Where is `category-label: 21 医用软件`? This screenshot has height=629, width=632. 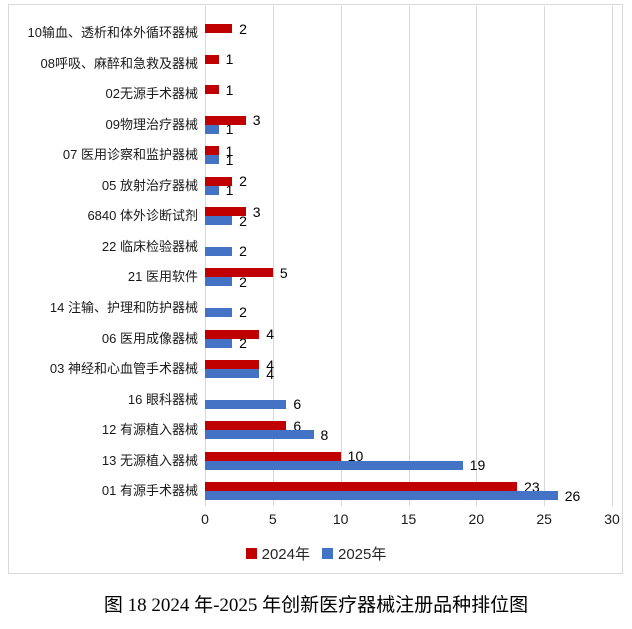 category-label: 21 医用软件 is located at coordinates (162, 277).